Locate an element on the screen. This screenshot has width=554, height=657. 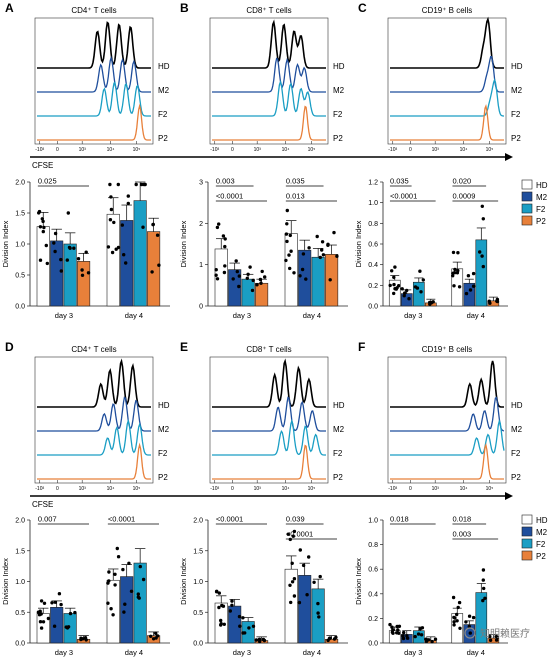
p-value-label: 0.0009 is located at coordinates (463, 196).